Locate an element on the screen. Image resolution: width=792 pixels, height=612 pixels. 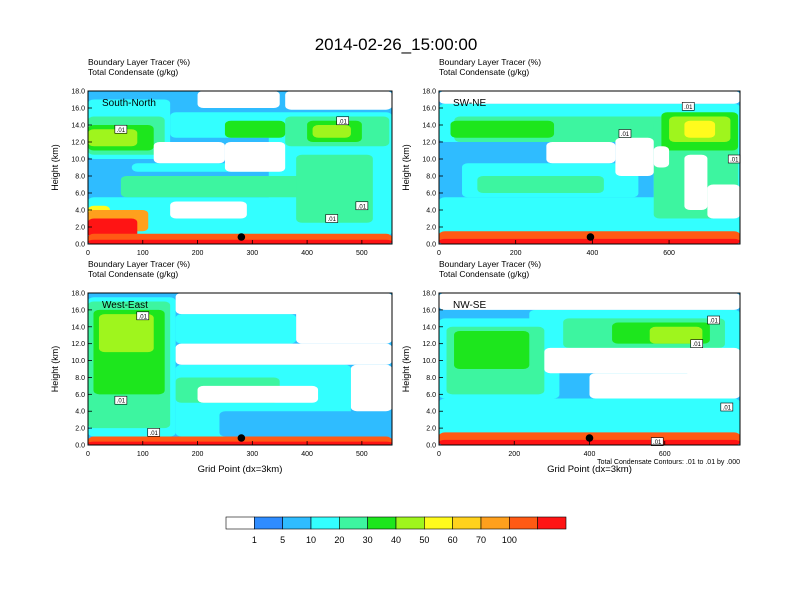
y-tick-label: 6.0 is located at coordinates (431, 194).